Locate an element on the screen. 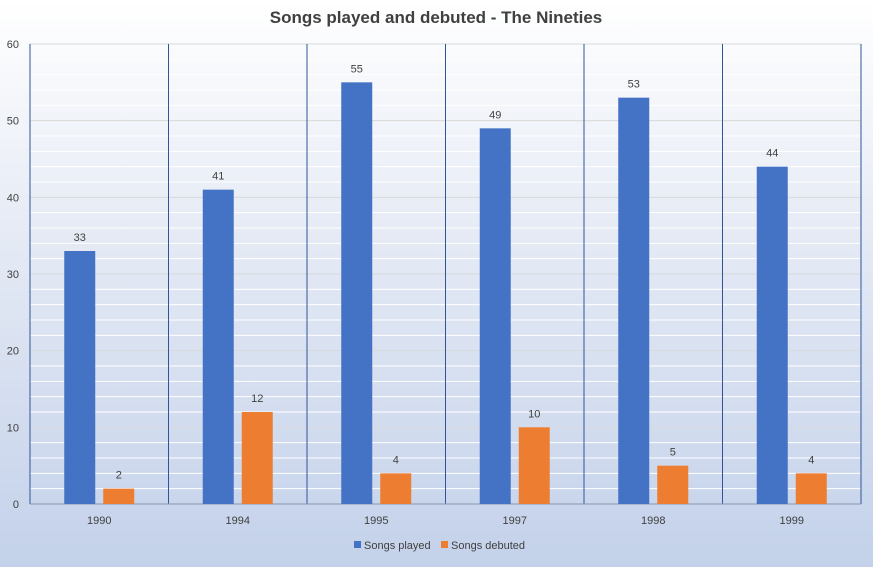 This screenshot has width=873, height=567. data-label: 10 is located at coordinates (534, 414).